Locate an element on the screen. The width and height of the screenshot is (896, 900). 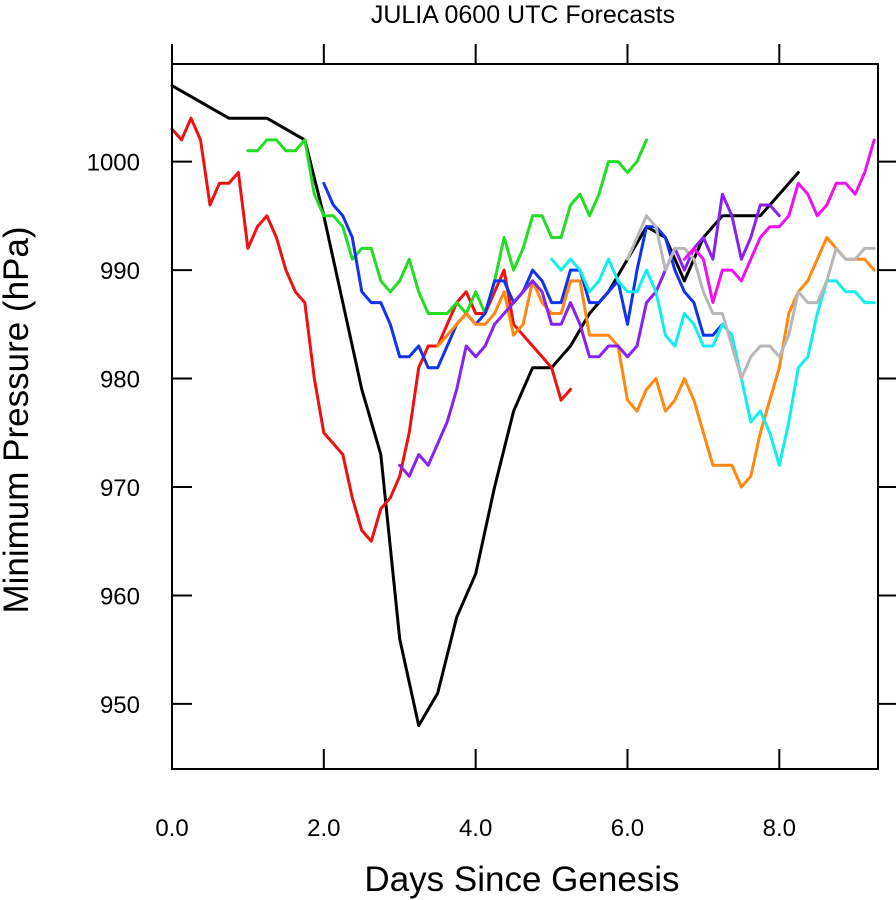
series-line-forecast-purple is located at coordinates (589, 335).